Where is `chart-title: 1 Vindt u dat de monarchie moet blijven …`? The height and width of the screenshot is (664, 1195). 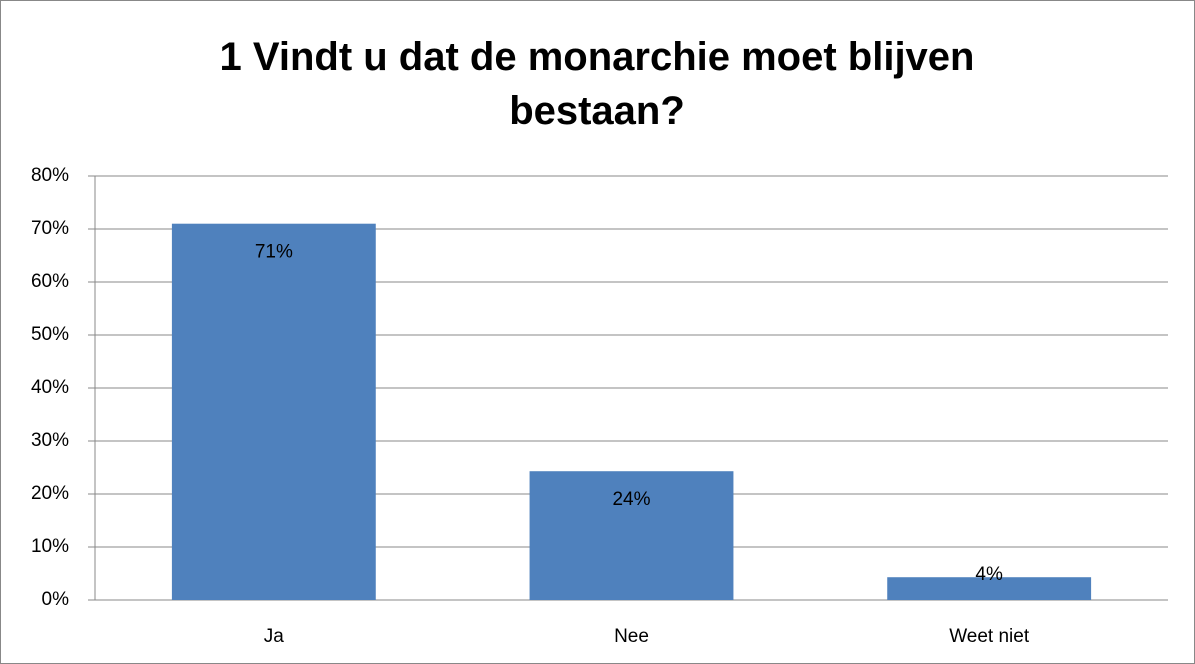
chart-title: 1 Vindt u dat de monarchie moet blijven … is located at coordinates (597, 84).